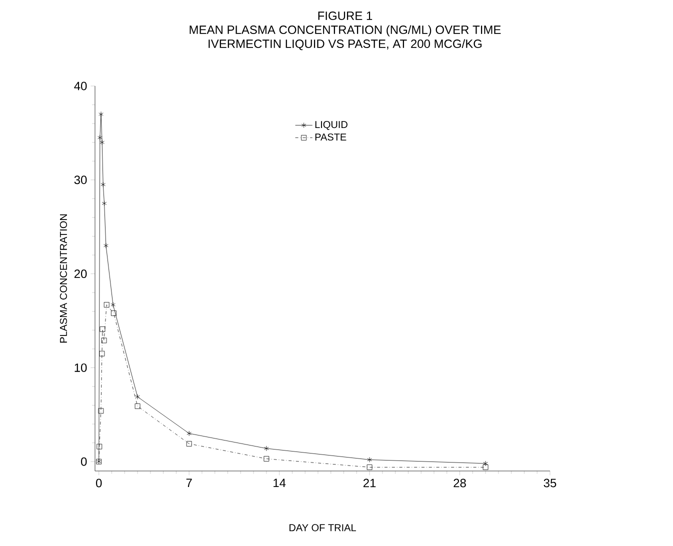  What do you see at coordinates (345, 44) in the screenshot?
I see `text: IVERMECTIN LIQUID VS PASTE, AT 200 MCG/KG` at bounding box center [345, 44].